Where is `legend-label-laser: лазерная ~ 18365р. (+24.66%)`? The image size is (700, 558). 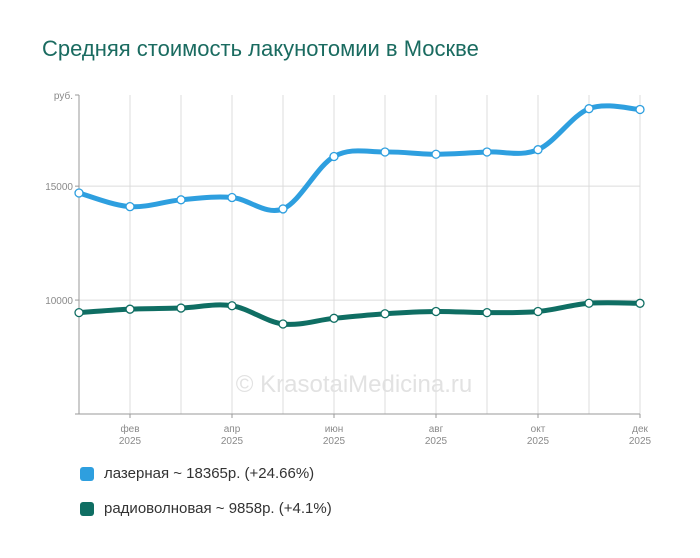 legend-label-laser: лазерная ~ 18365р. (+24.66%) is located at coordinates (209, 473).